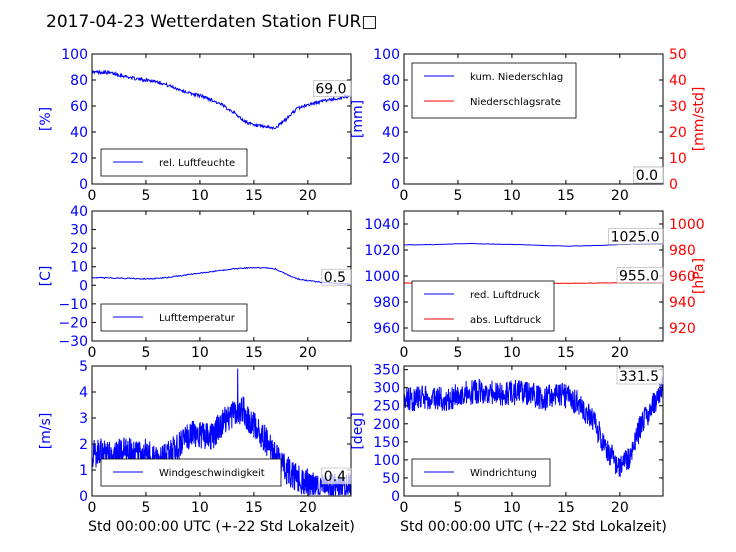 The image size is (736, 552). I want to click on y2-tick-label: 940, so click(682, 303).